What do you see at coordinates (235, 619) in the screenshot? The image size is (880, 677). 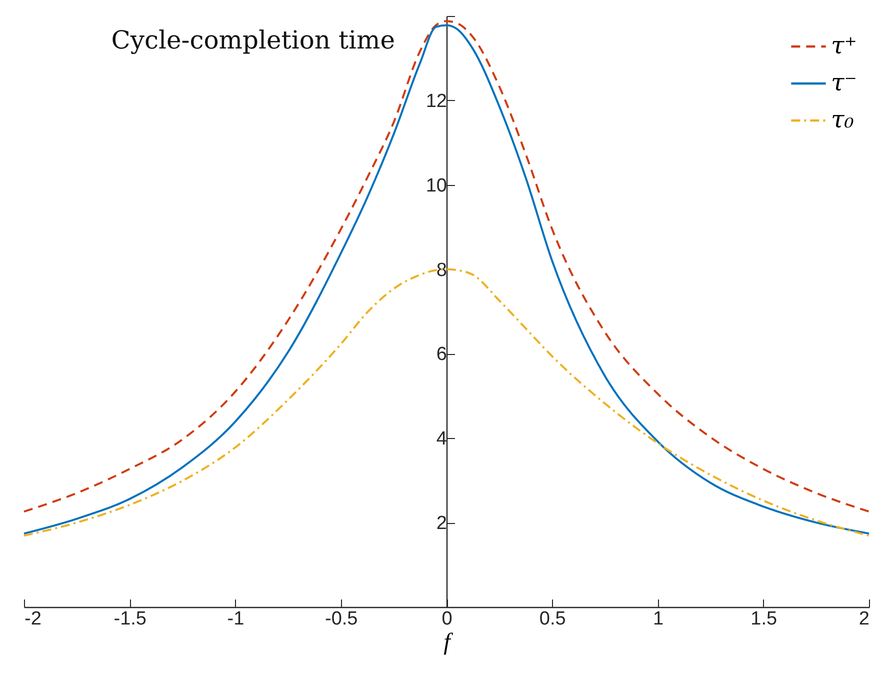 I see `x-tick-label: -1` at bounding box center [235, 619].